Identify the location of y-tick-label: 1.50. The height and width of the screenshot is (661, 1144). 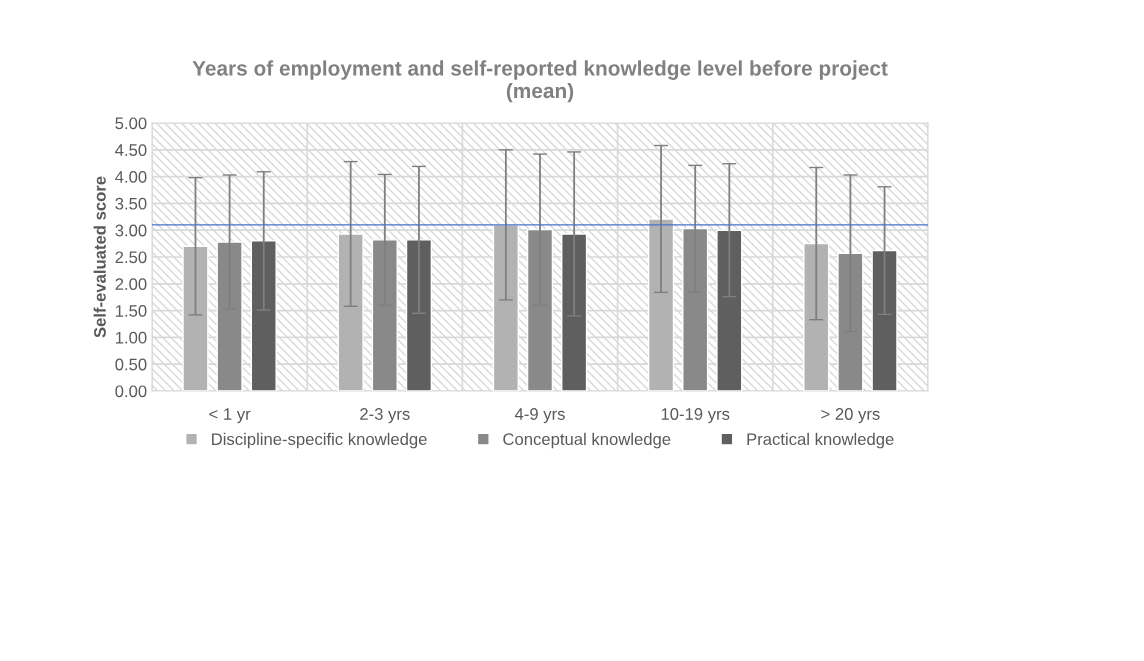
(131, 311).